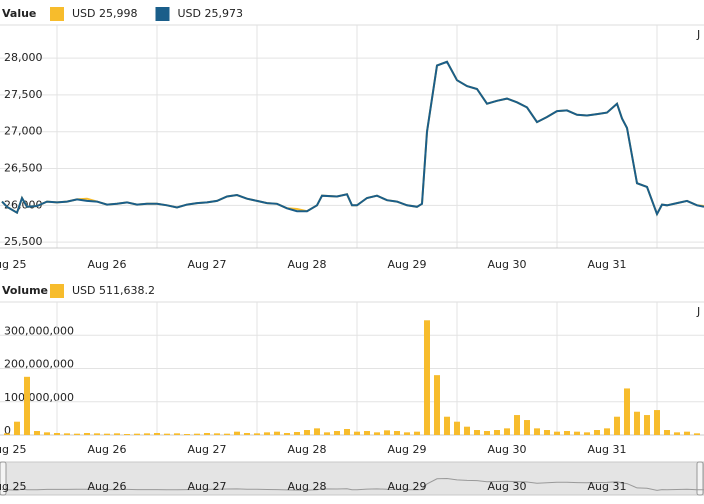 The width and height of the screenshot is (704, 504). What do you see at coordinates (23, 241) in the screenshot?
I see `y-tick-label: 25,500` at bounding box center [23, 241].